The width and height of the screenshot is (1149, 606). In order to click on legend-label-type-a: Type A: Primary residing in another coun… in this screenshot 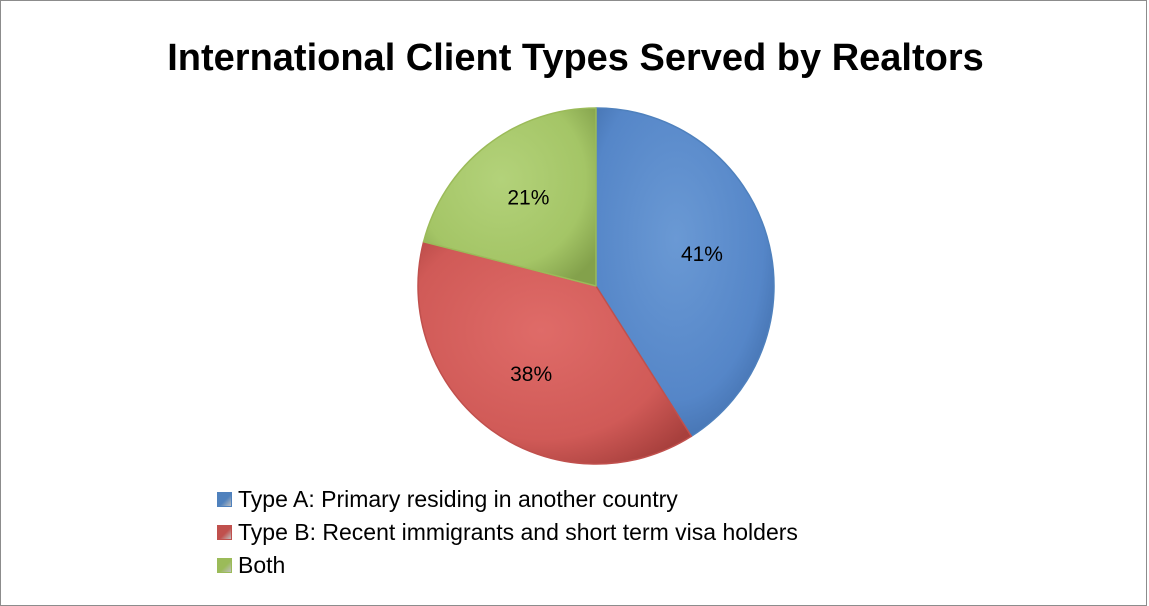, I will do `click(458, 499)`.